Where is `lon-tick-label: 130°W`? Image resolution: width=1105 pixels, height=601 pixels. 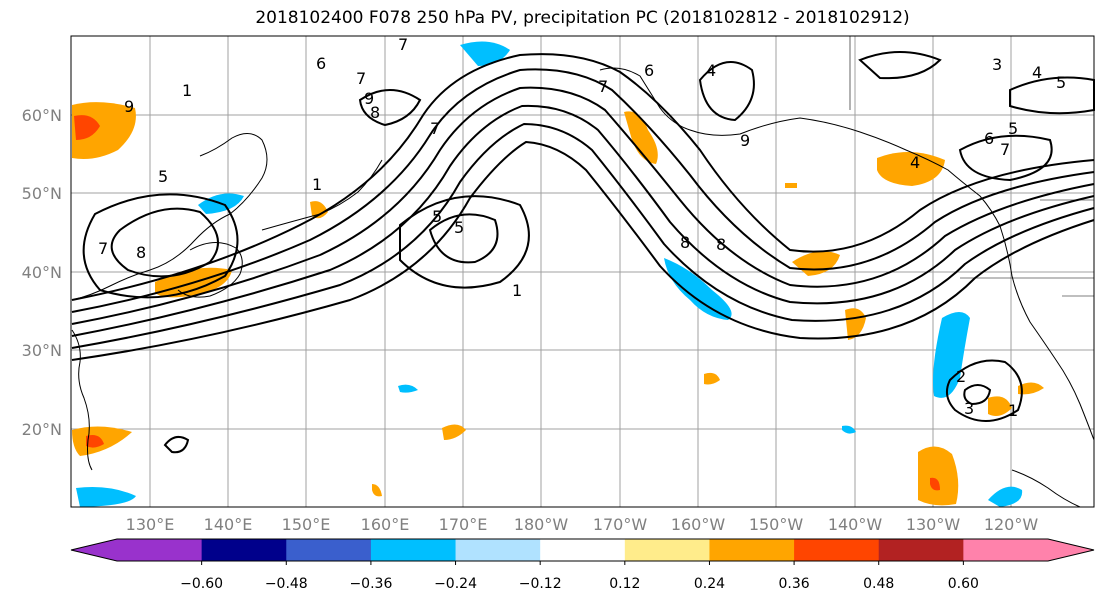
lon-tick-label: 130°W is located at coordinates (933, 524).